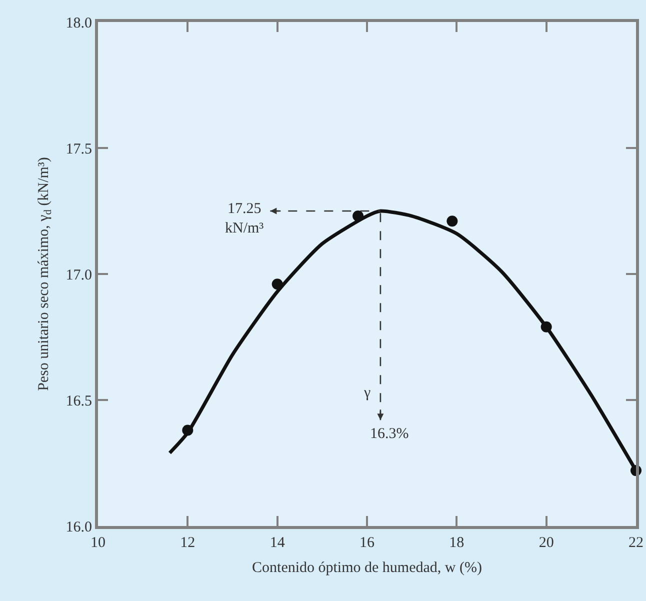 This screenshot has width=646, height=601. What do you see at coordinates (636, 543) in the screenshot?
I see `x-tick-label: 22` at bounding box center [636, 543].